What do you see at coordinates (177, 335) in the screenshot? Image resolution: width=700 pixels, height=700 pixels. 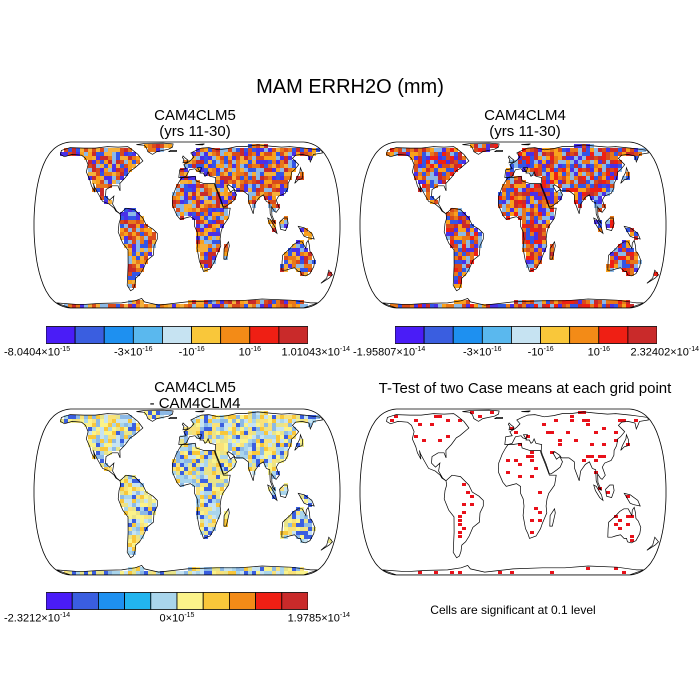 I see `colorbar-cam4clm5` at bounding box center [177, 335].